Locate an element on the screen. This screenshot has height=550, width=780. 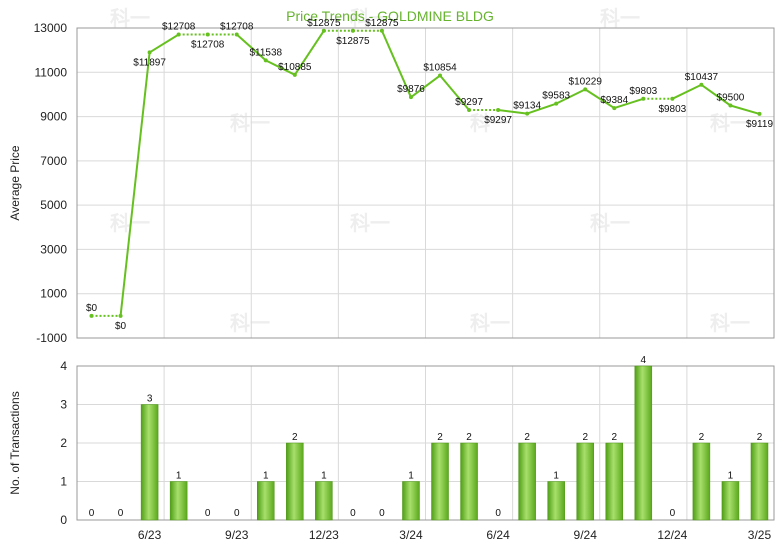
price-point-label: $9297 is located at coordinates (469, 102).